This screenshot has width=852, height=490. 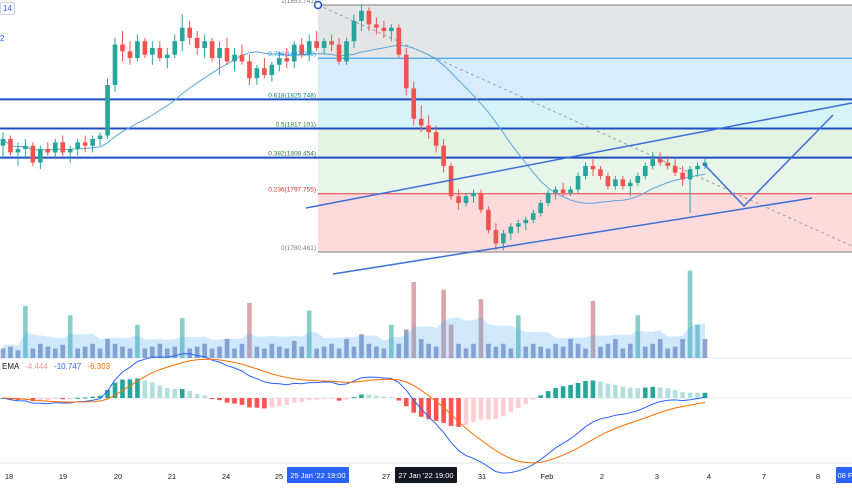 I want to click on time-axis-label: 24, so click(x=226, y=476).